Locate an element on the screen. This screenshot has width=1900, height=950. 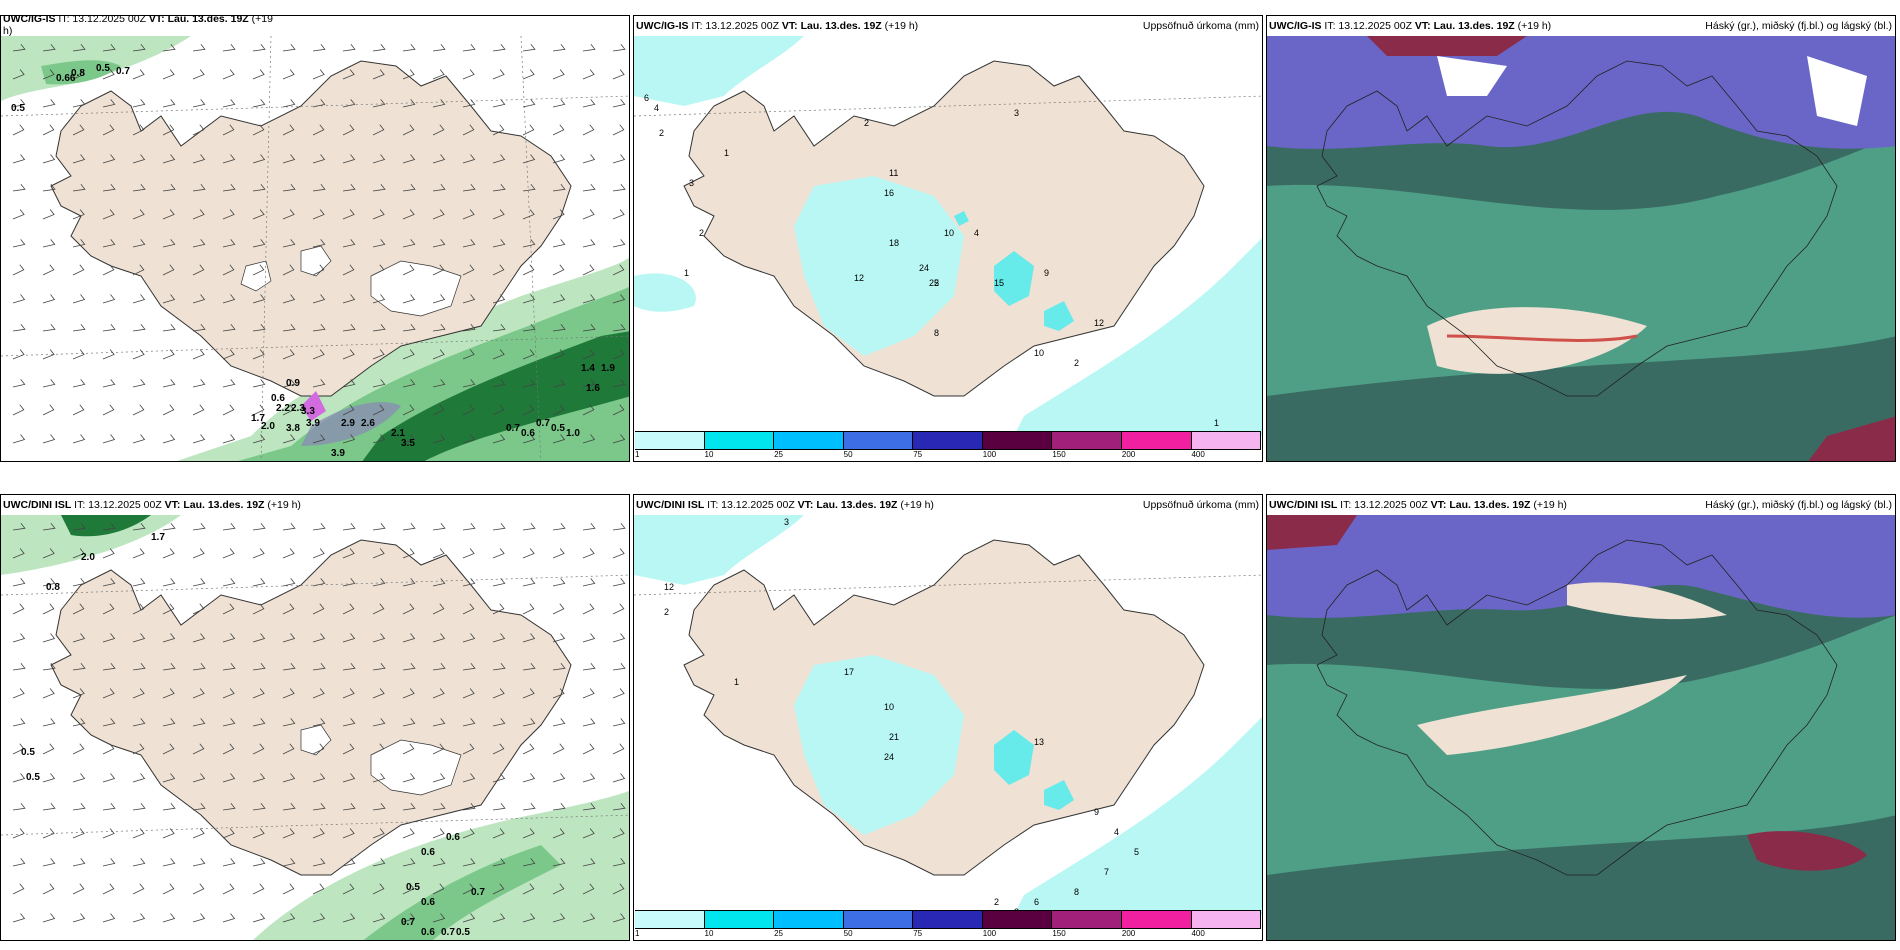
value-label: 3.9 is located at coordinates (338, 453).